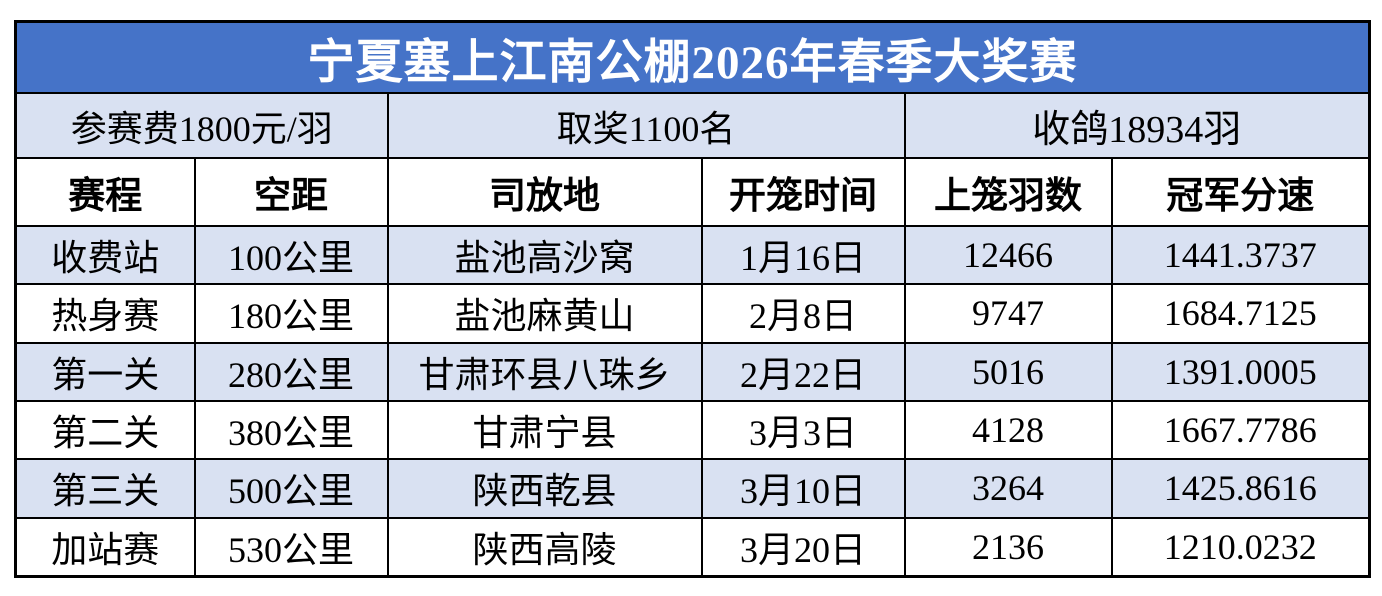 This screenshot has height=596, width=1382. I want to click on page-title: 宁夏塞上江南公棚2026年春季大奖赛, so click(692, 57).